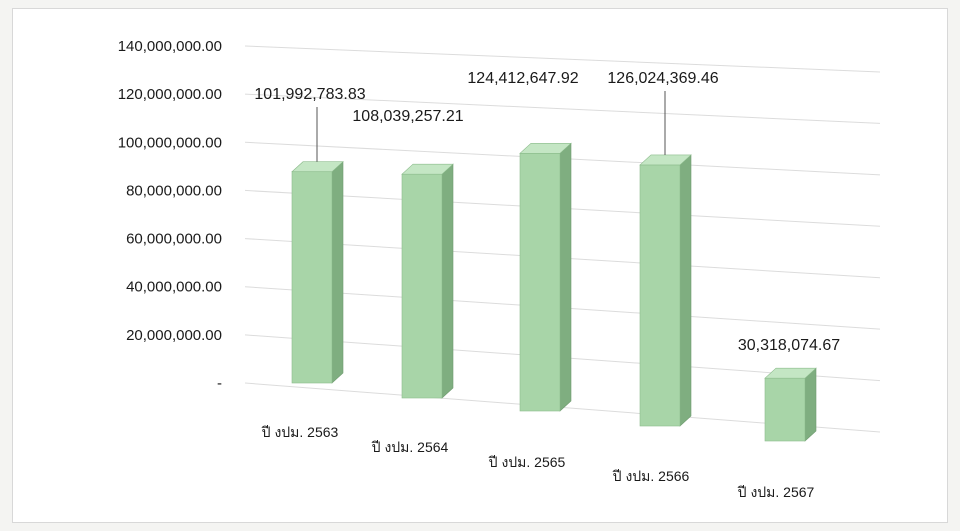  I want to click on data-label: 101,992,783.83, so click(309, 94).